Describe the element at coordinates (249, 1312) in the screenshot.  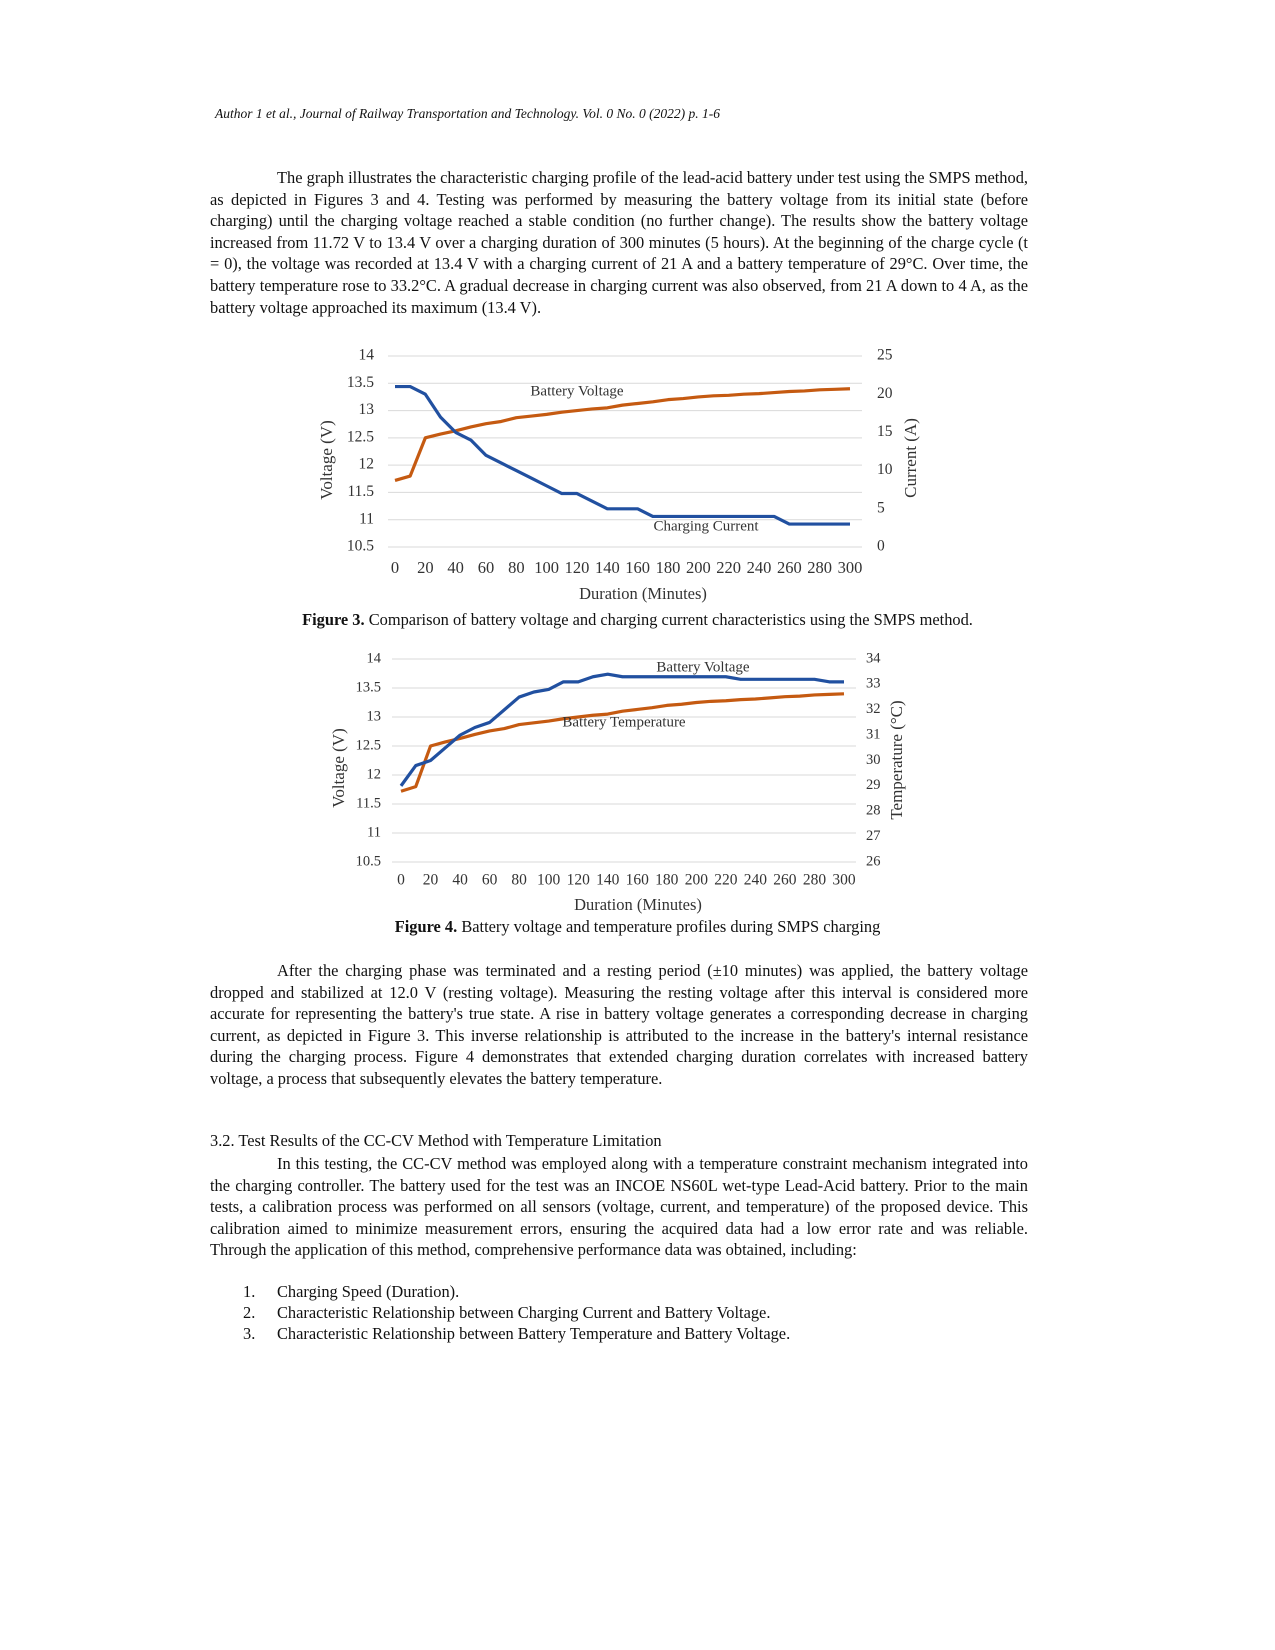
I see `list-number: 2.` at that location.